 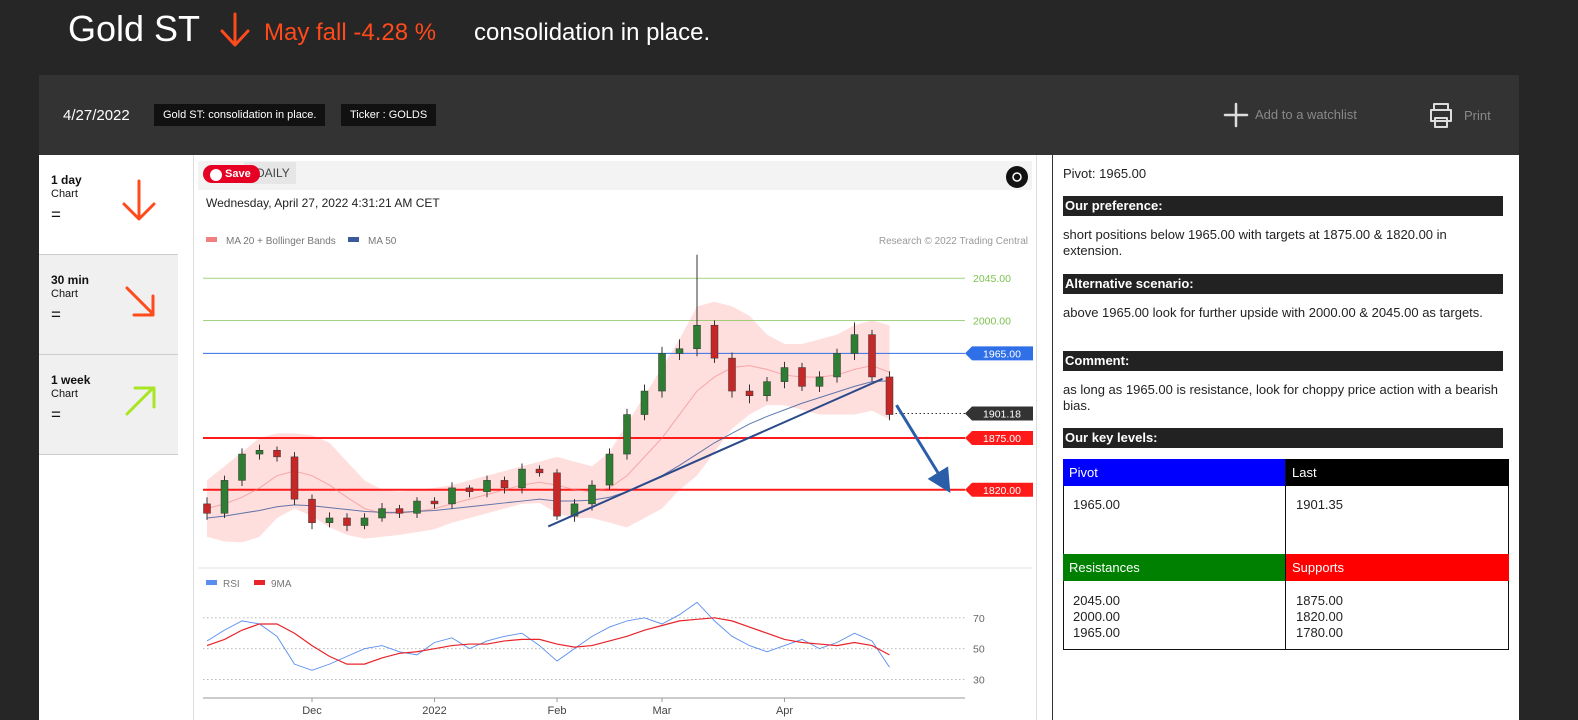 I want to click on table-header: Supports, so click(x=1397, y=567).